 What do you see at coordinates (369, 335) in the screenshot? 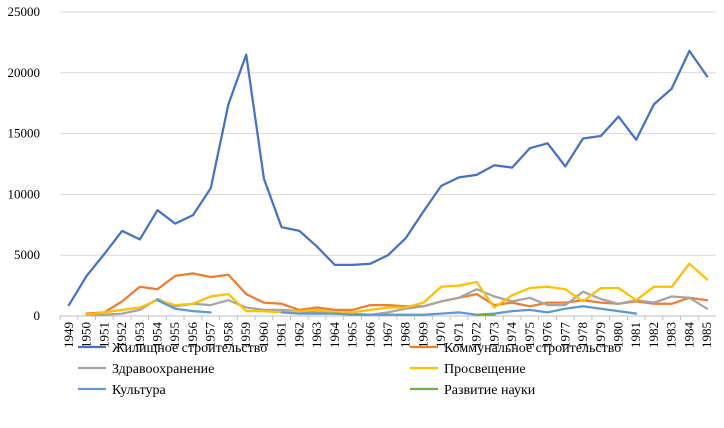
I see `x-tick-label: 1966` at bounding box center [369, 335].